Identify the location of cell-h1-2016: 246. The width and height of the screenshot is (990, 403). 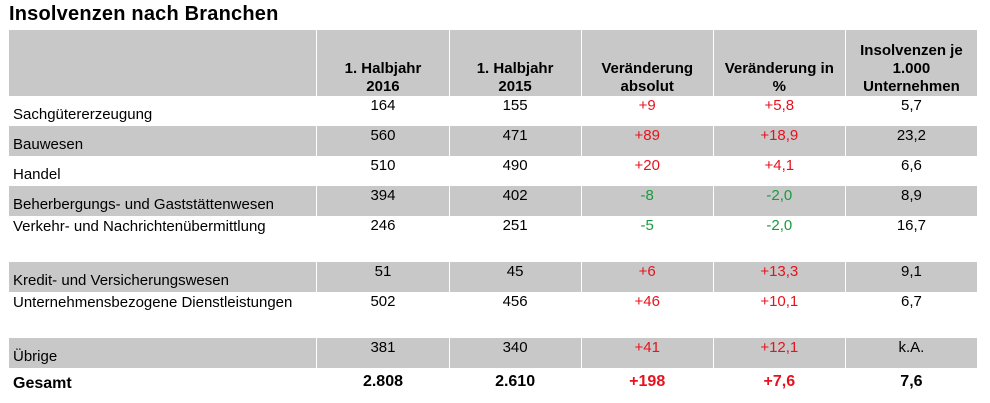
(383, 239).